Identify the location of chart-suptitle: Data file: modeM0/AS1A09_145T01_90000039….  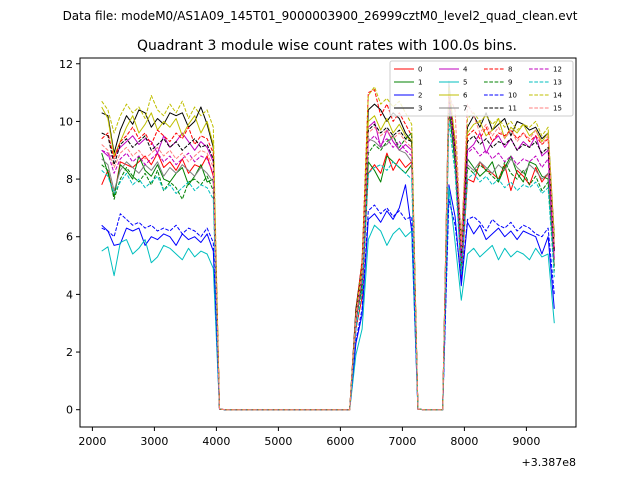
(320, 16).